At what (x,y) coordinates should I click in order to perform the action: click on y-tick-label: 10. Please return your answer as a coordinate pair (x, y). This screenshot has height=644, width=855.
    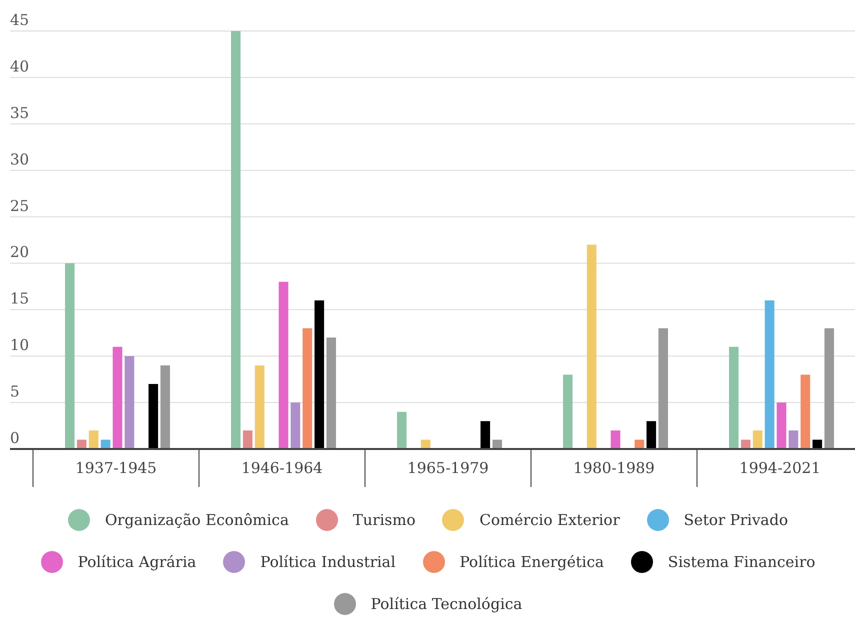
    Looking at the image, I should click on (20, 345).